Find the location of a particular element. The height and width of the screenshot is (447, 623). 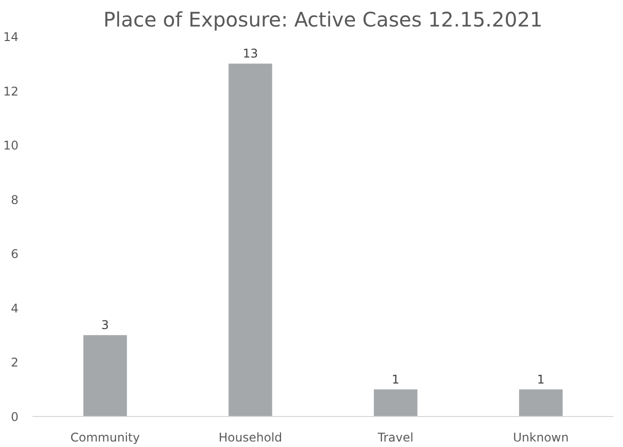

chart-title: Place of Exposure: Active Cases 12.15.2021 is located at coordinates (323, 20).